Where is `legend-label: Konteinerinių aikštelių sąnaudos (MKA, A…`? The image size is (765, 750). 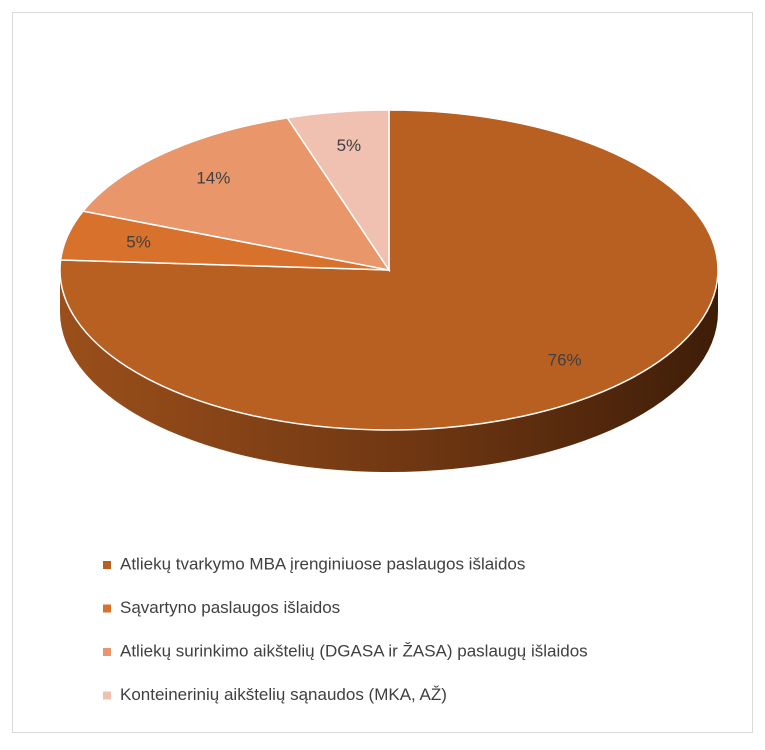
legend-label: Konteinerinių aikštelių sąnaudos (MKA, A… is located at coordinates (283, 694).